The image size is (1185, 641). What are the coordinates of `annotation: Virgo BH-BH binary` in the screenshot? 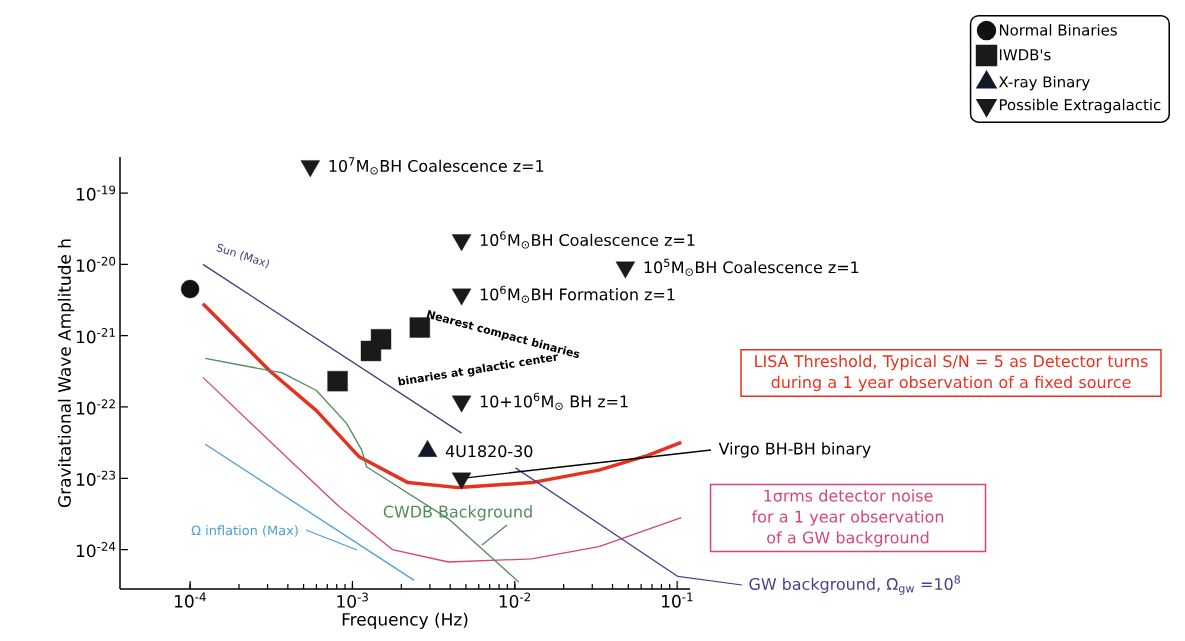 It's located at (794, 450).